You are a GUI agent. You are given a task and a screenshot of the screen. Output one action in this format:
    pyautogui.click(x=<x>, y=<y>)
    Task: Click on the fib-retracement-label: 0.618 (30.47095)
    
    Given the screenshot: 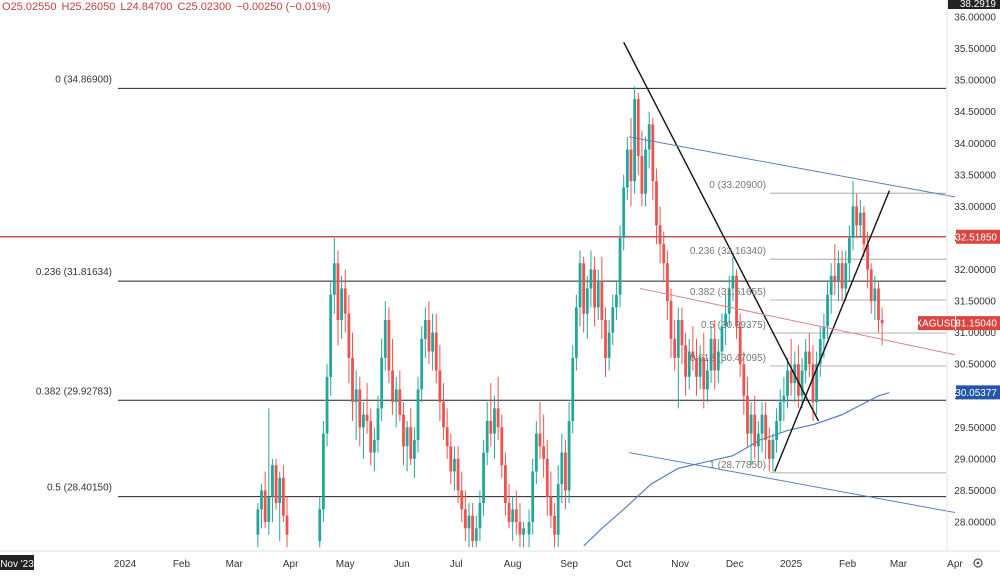 What is the action you would take?
    pyautogui.click(x=728, y=358)
    